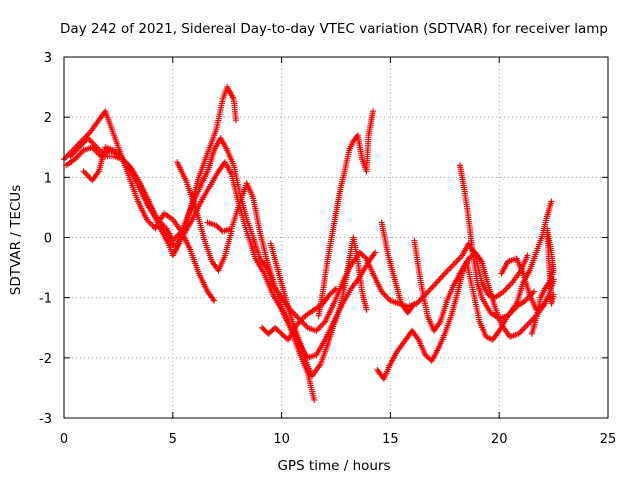 The width and height of the screenshot is (640, 480). What do you see at coordinates (45, 299) in the screenshot?
I see `y-tick-label: -1` at bounding box center [45, 299].